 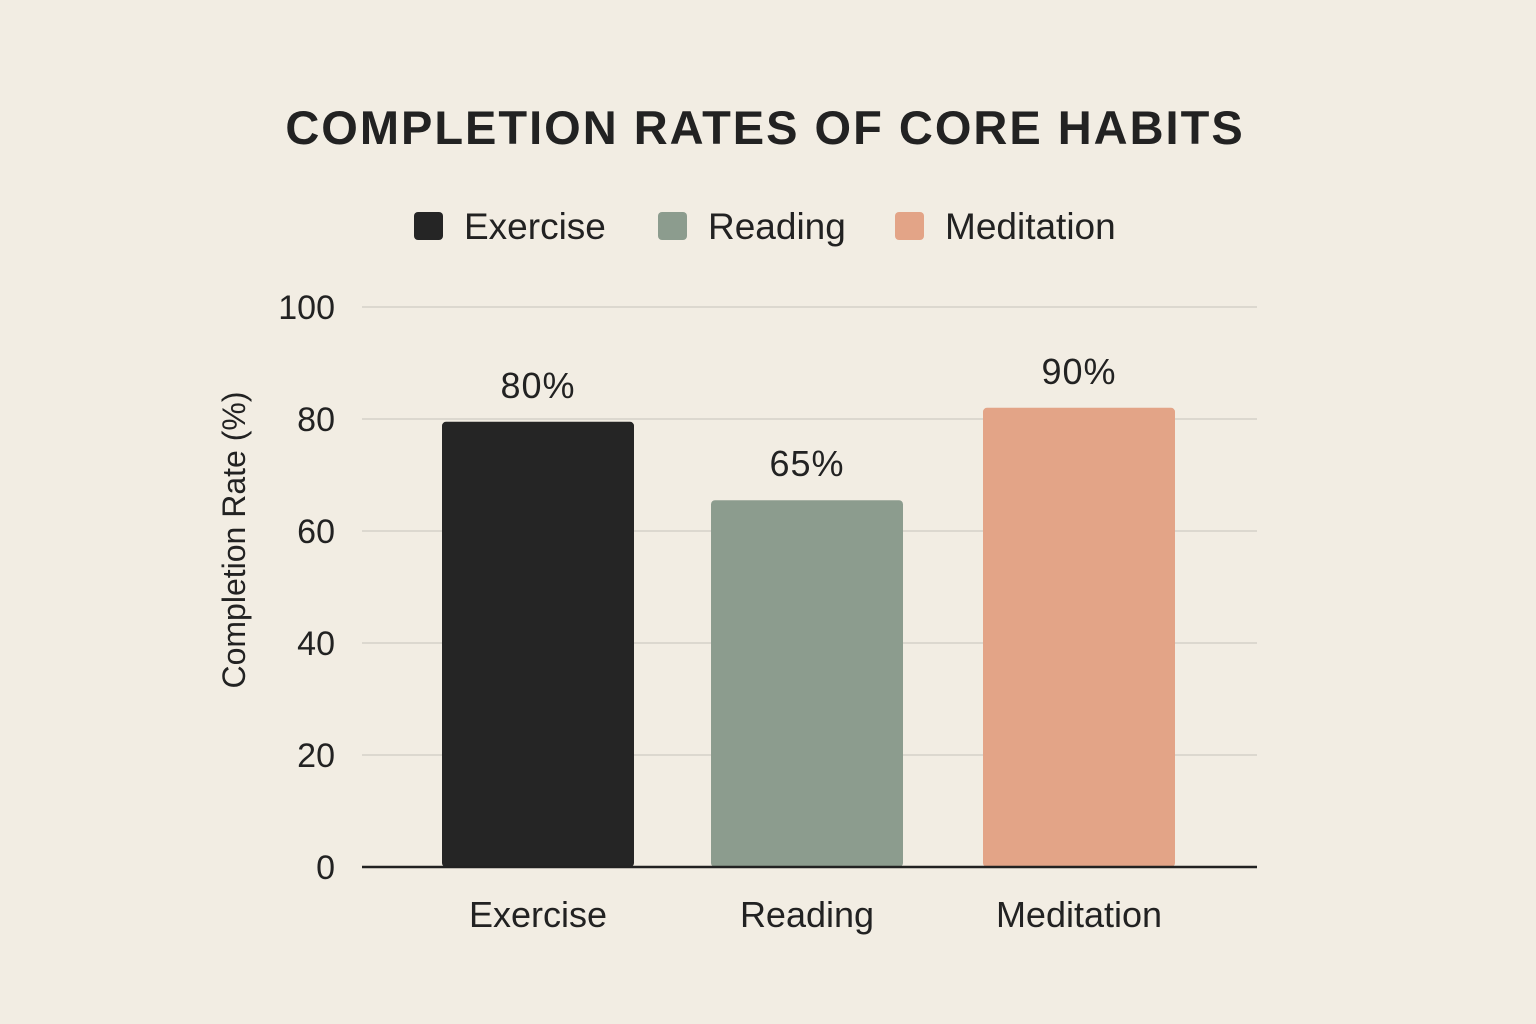 What do you see at coordinates (1078, 371) in the screenshot?
I see `data-label: 90%` at bounding box center [1078, 371].